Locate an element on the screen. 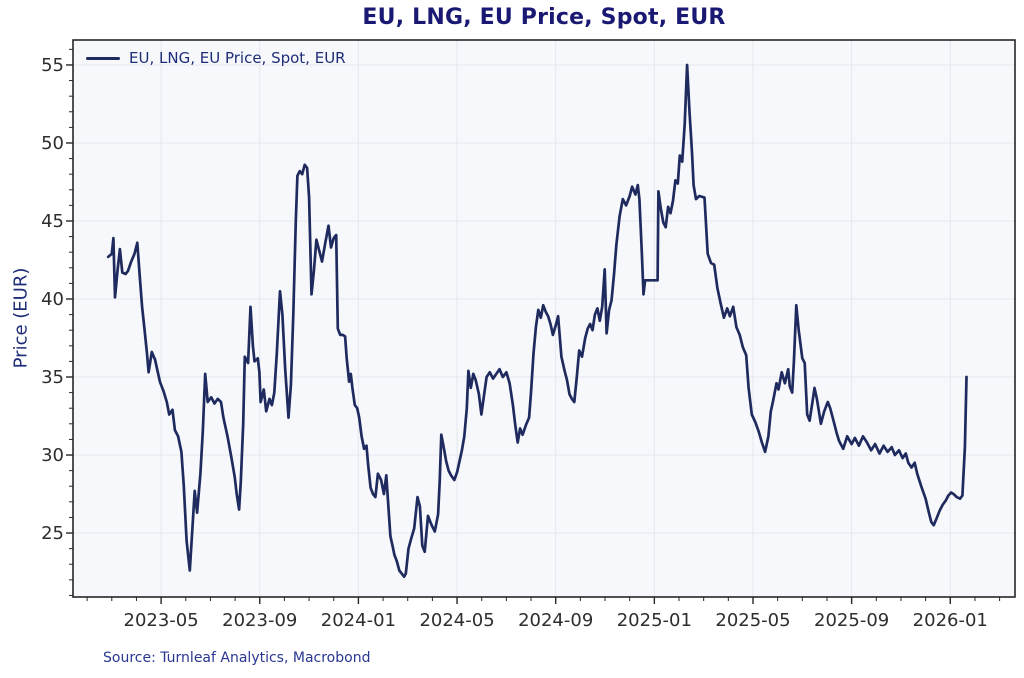  x-tick-label: 2024-09 is located at coordinates (555, 620).